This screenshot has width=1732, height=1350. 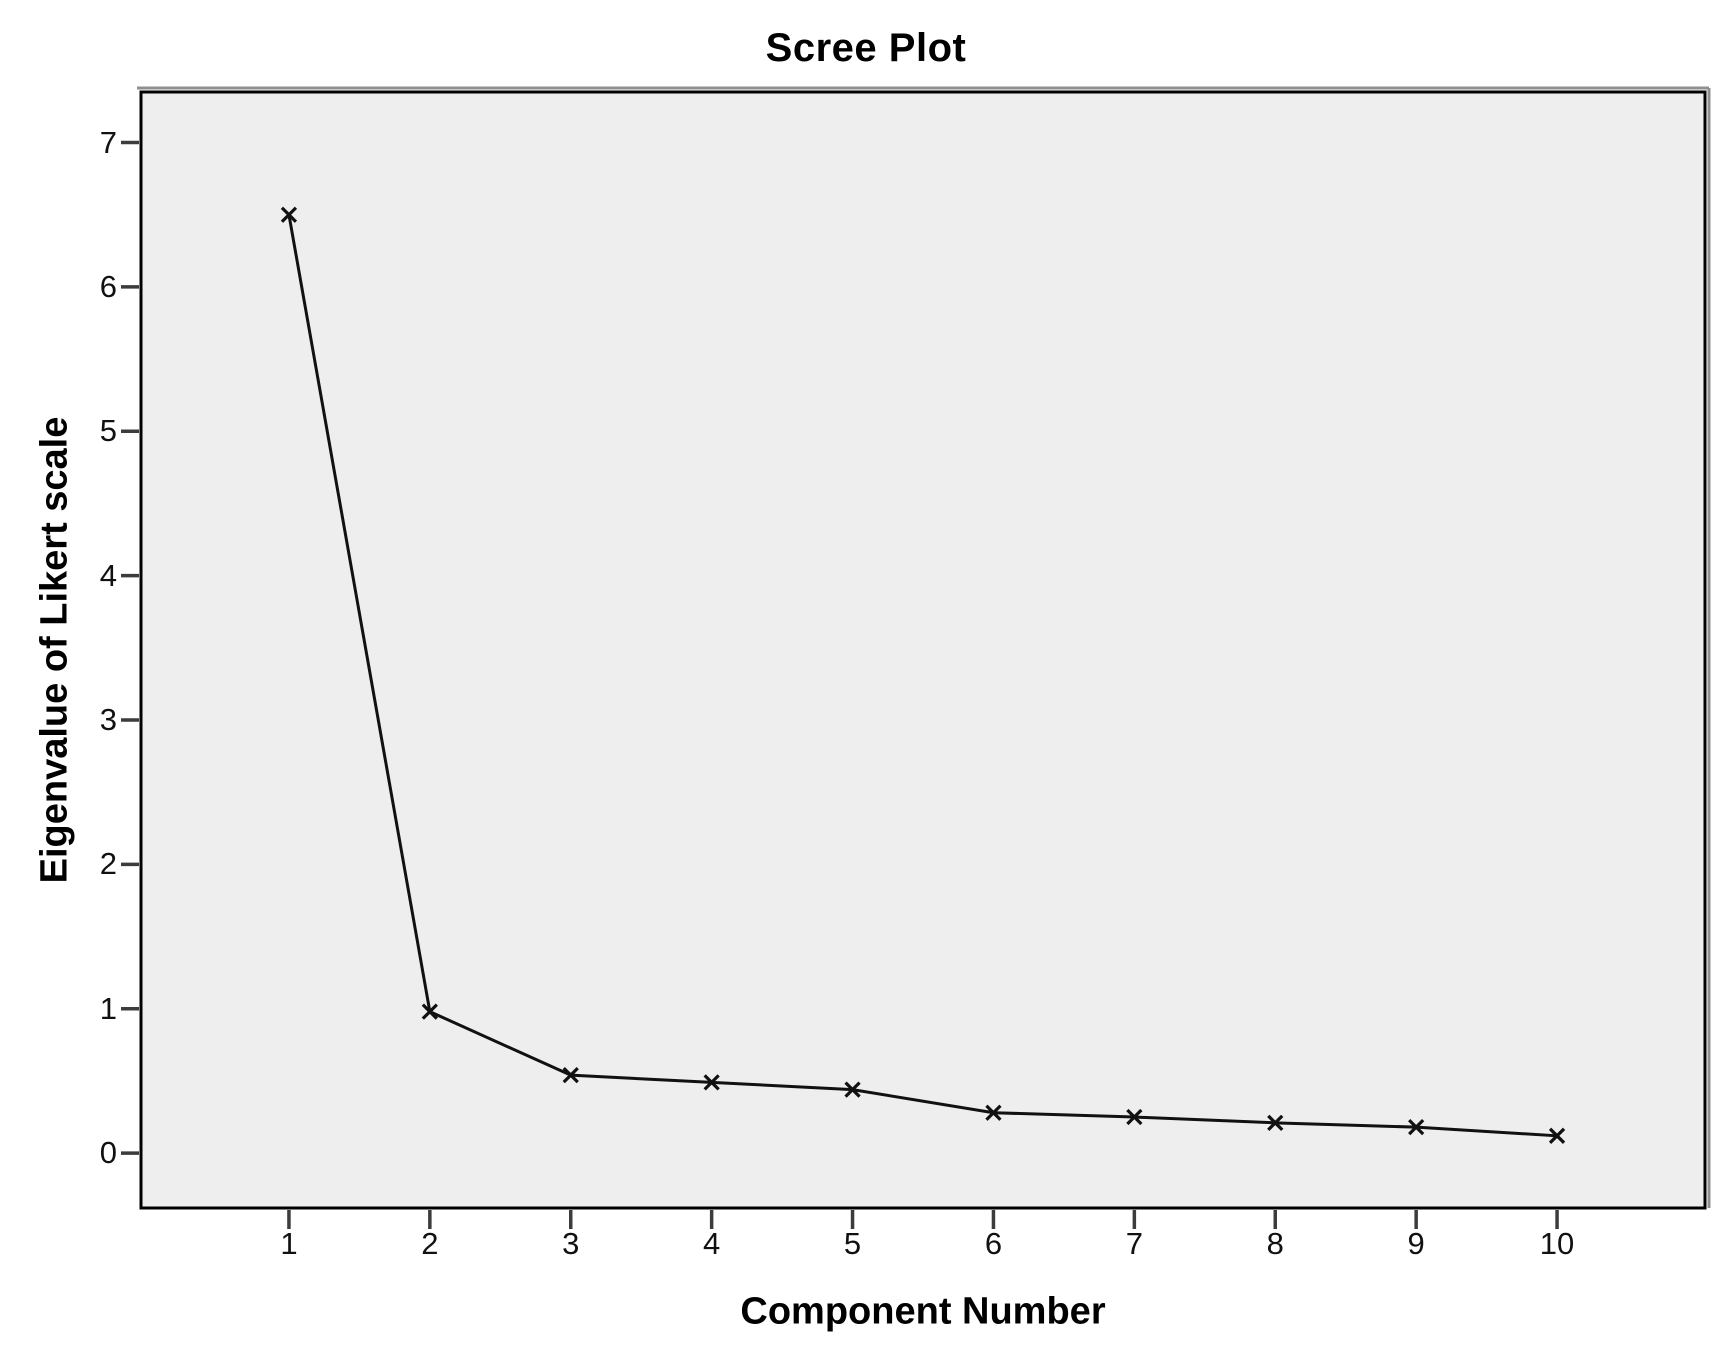 I want to click on y-tick-label: 6, so click(x=108, y=286).